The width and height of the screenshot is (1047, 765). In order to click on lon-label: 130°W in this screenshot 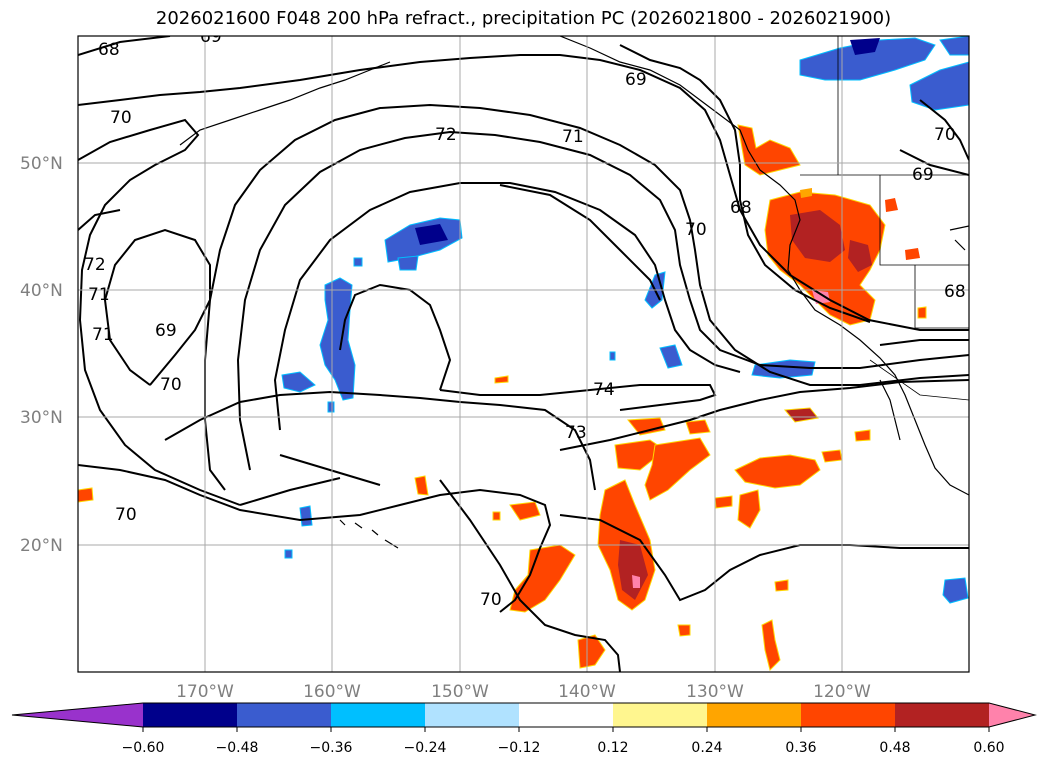, I will do `click(715, 692)`.